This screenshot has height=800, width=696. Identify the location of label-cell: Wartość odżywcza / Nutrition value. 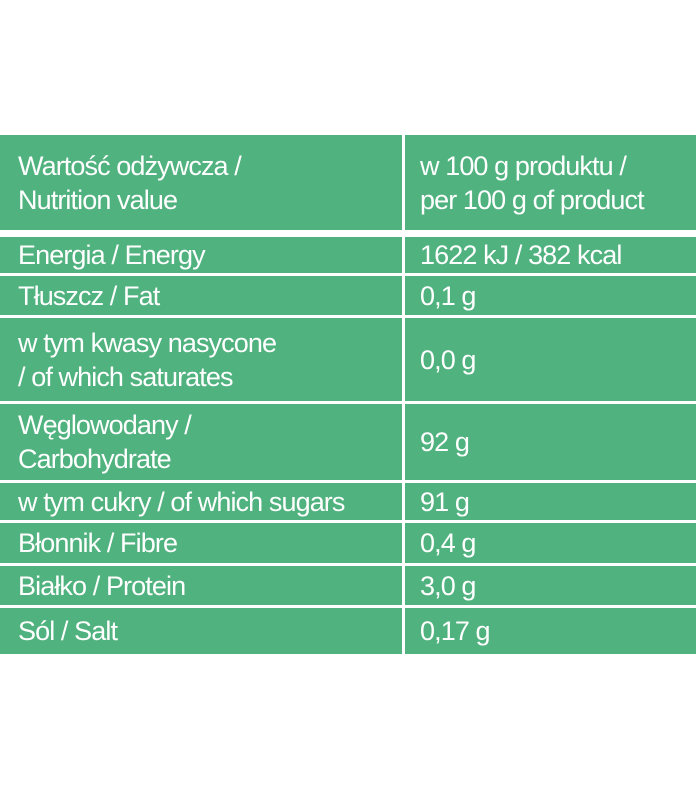
(202, 182).